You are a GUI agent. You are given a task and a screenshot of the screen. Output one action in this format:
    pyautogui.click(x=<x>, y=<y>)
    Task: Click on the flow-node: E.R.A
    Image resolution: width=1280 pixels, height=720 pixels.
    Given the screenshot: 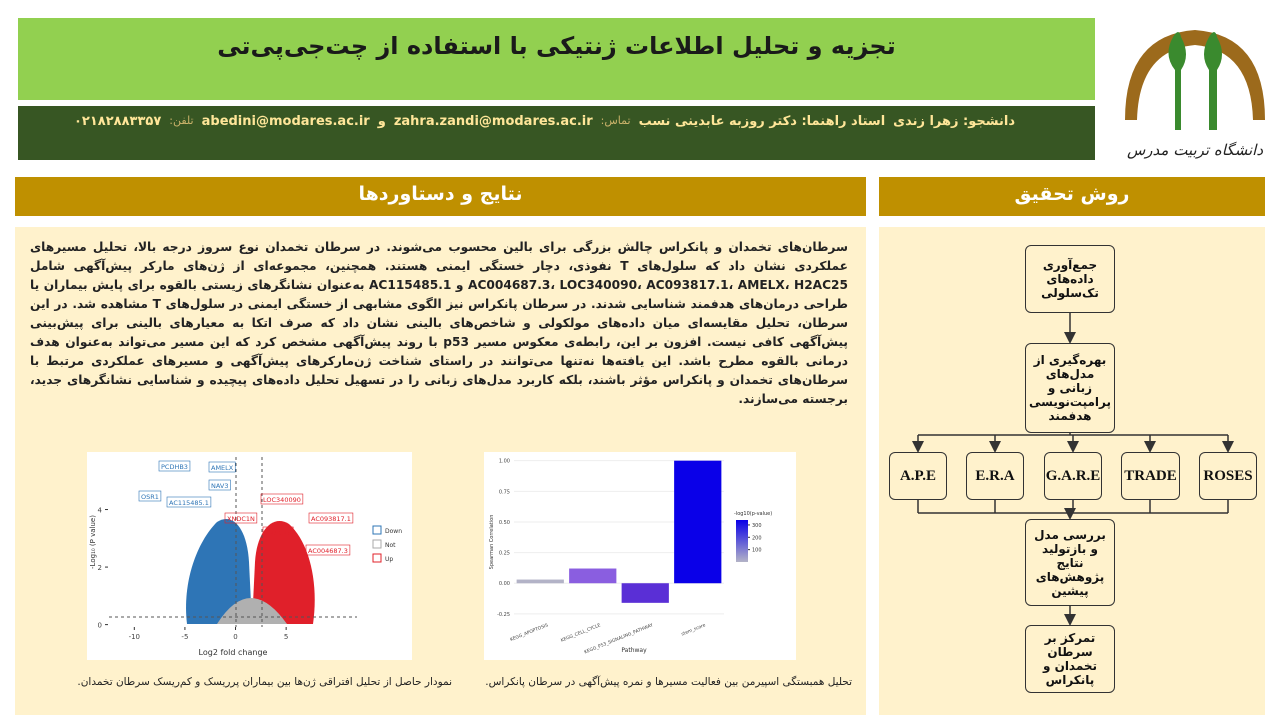 What is the action you would take?
    pyautogui.click(x=995, y=476)
    